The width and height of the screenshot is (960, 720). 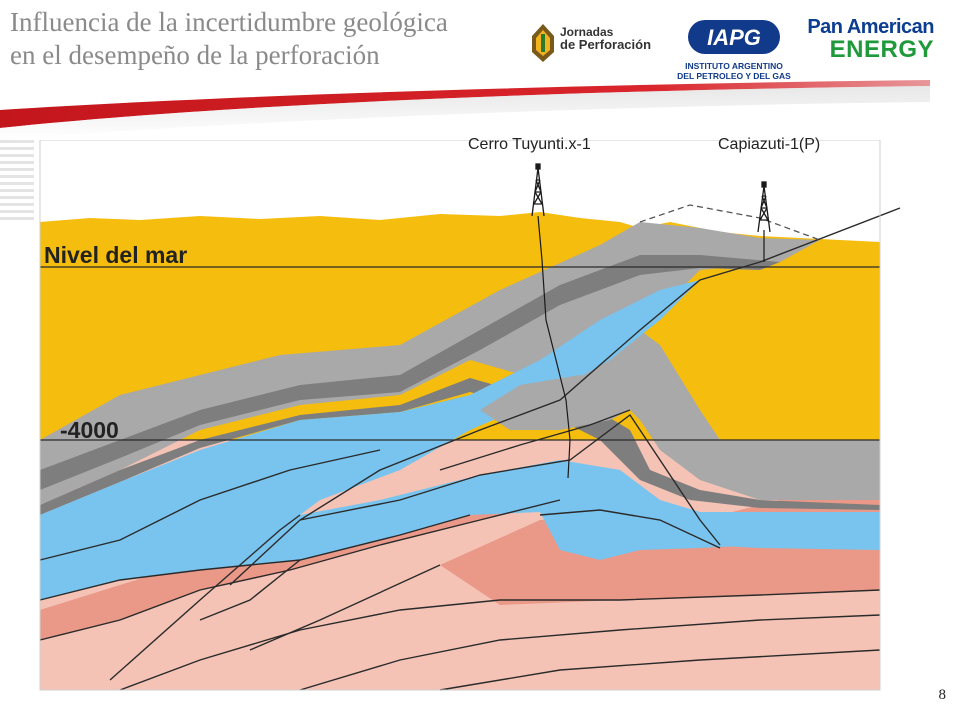 I want to click on side-stripes, so click(x=17, y=180).